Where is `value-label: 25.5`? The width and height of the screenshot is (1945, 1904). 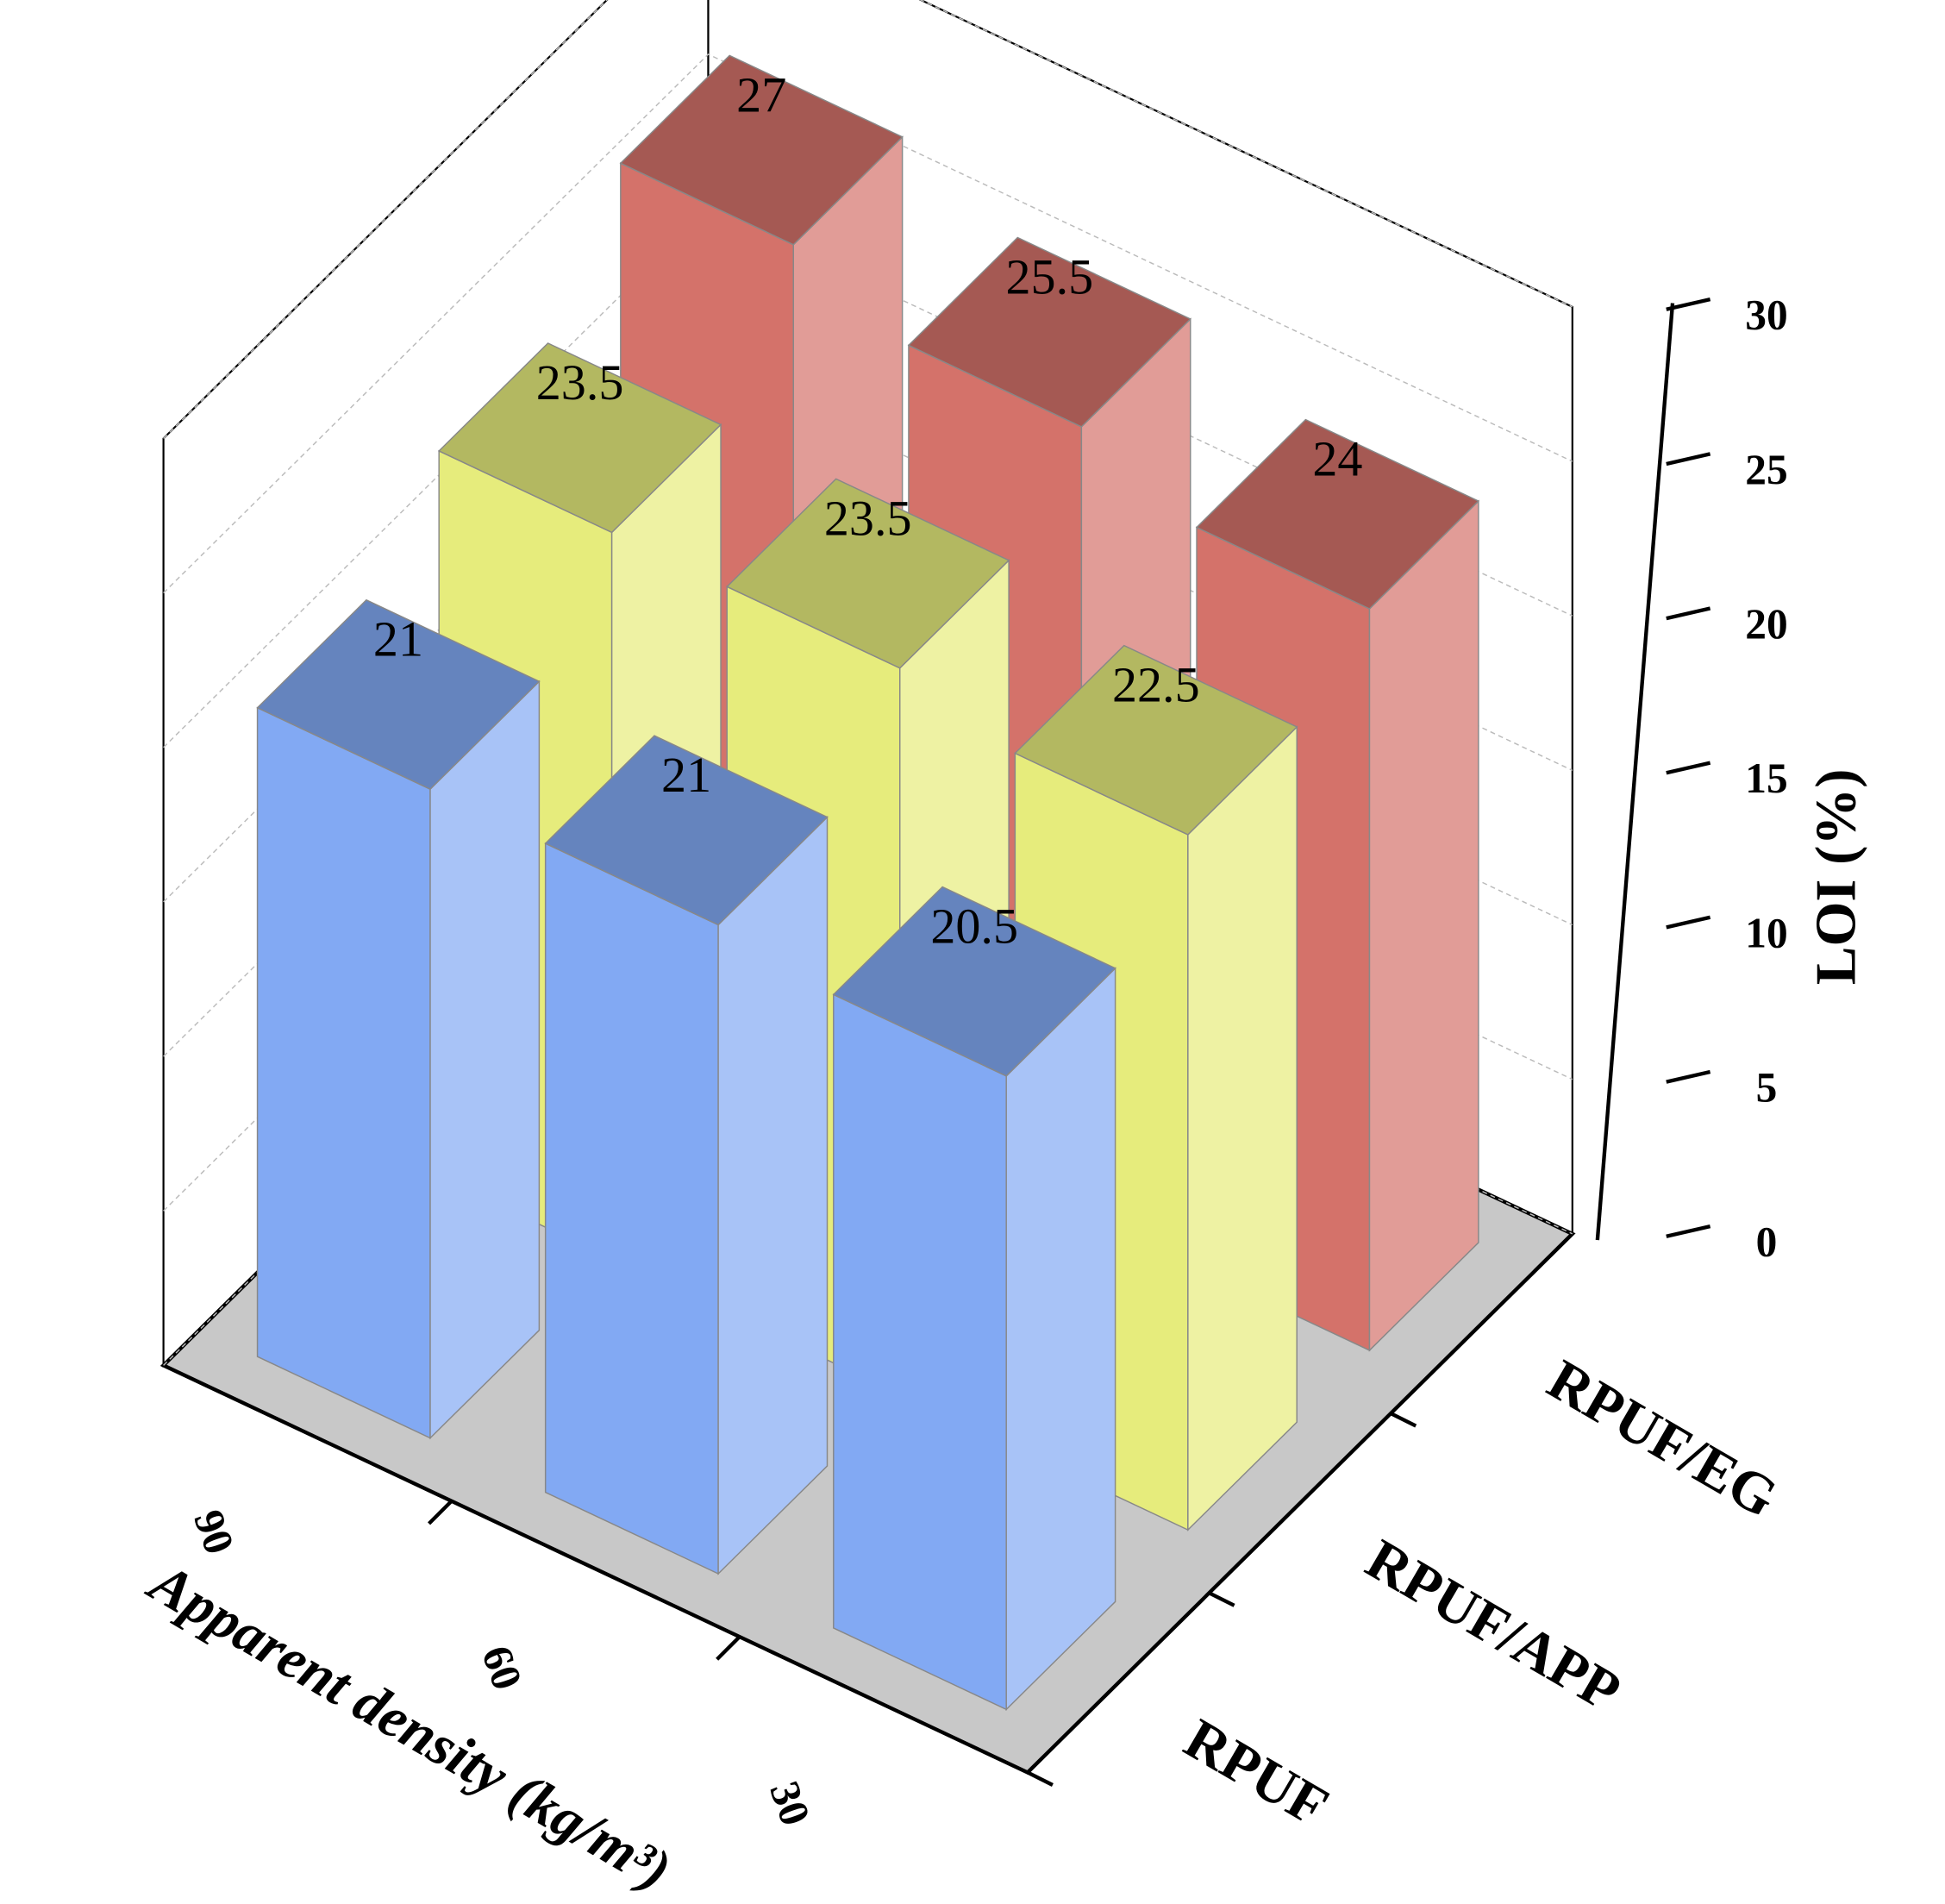 value-label: 25.5 is located at coordinates (1050, 276).